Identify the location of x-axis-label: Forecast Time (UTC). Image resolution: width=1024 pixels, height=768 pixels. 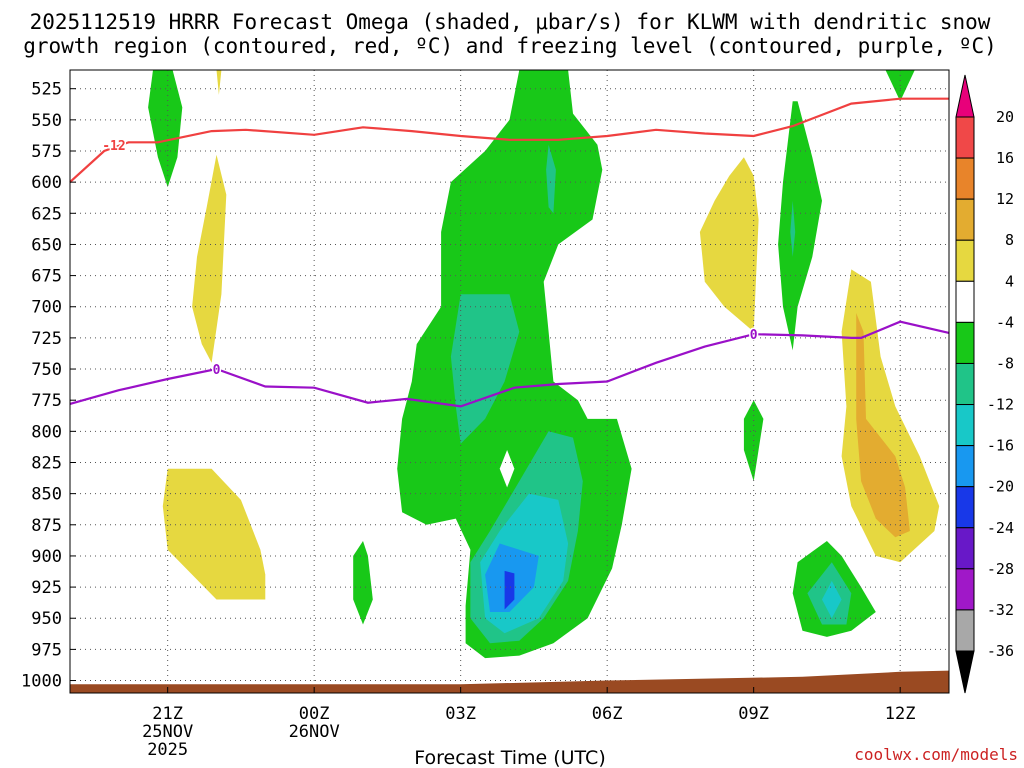
(509, 757).